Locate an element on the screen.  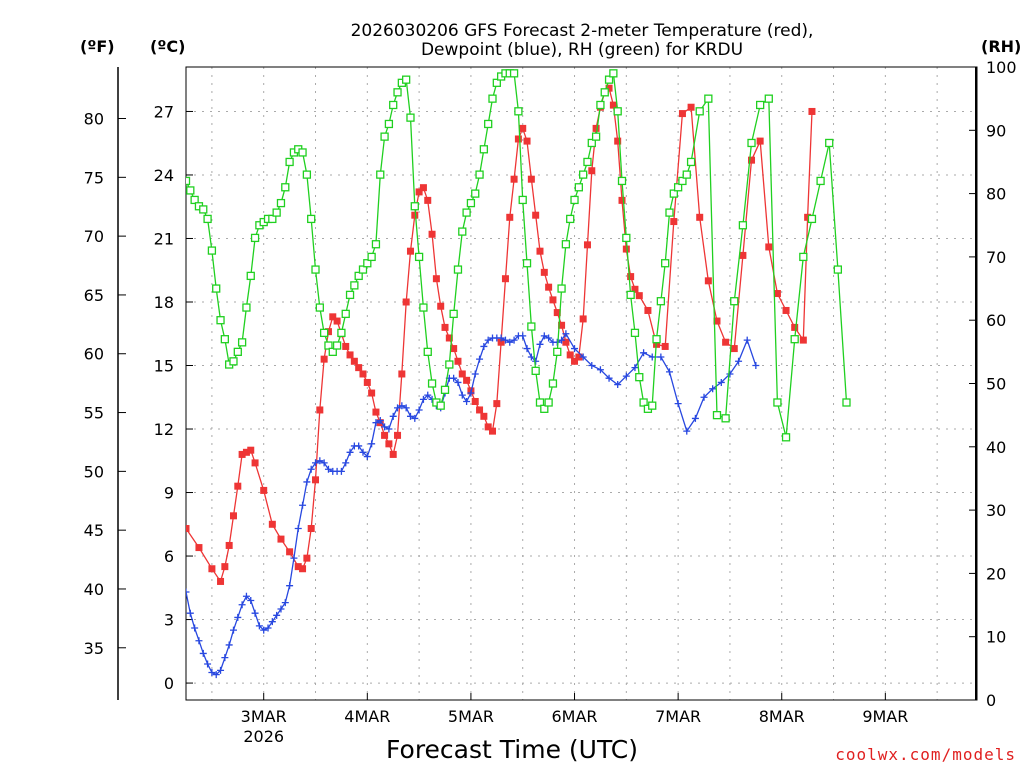
c-tick-label: 0 is located at coordinates (169, 683).